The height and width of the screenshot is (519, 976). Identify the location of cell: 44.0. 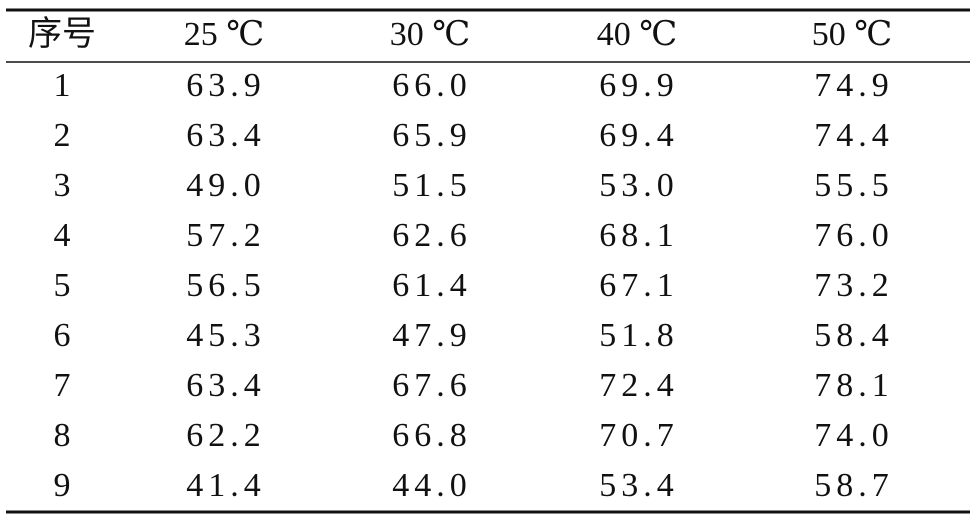
(432, 485).